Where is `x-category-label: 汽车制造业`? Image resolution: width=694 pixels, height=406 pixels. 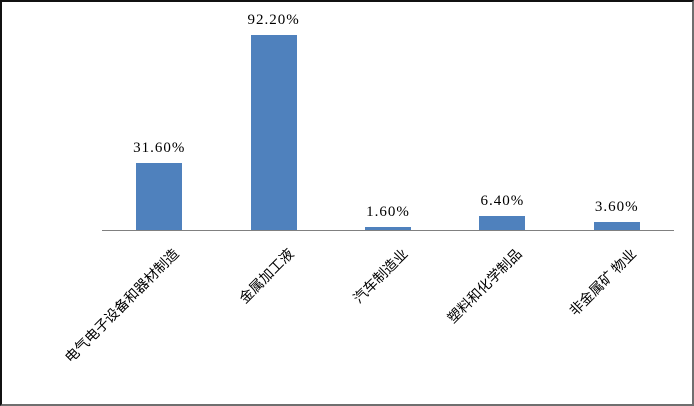 x-category-label: 汽车制造业 is located at coordinates (381, 276).